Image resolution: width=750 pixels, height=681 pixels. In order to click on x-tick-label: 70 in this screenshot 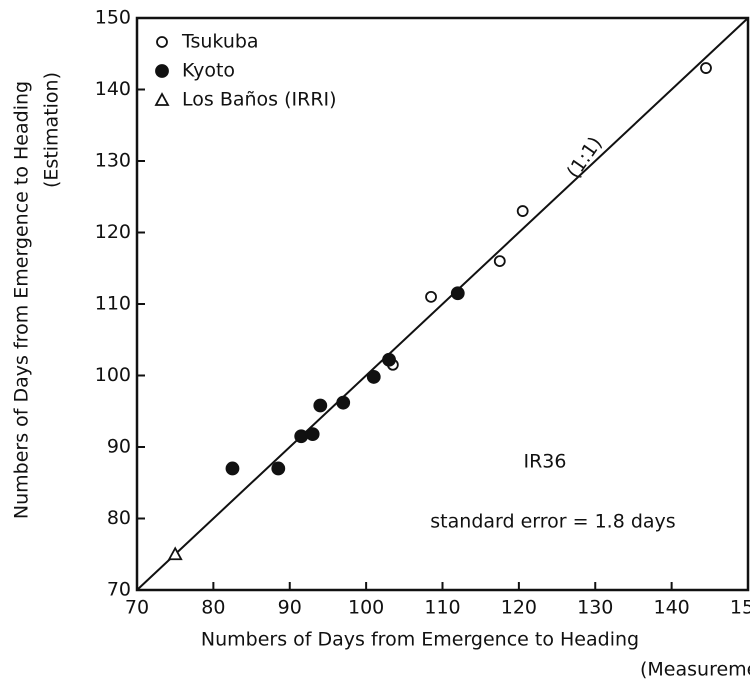, I will do `click(137, 608)`.